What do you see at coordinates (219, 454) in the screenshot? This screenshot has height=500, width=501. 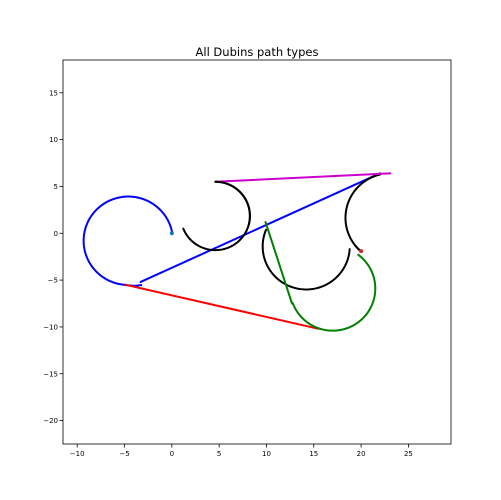 I see `x-tick-label: 5` at bounding box center [219, 454].